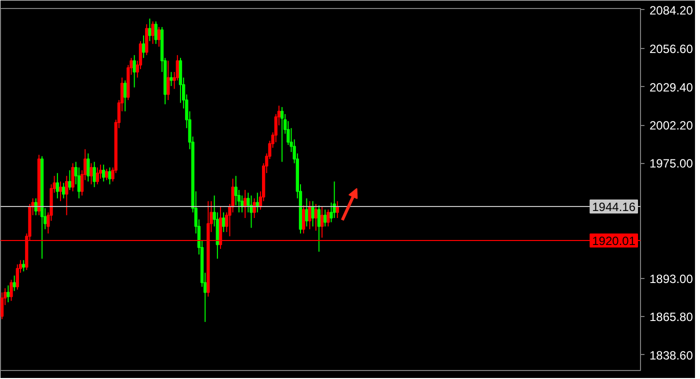 This screenshot has width=700, height=379. I want to click on y-tick-label: 2056.60, so click(672, 49).